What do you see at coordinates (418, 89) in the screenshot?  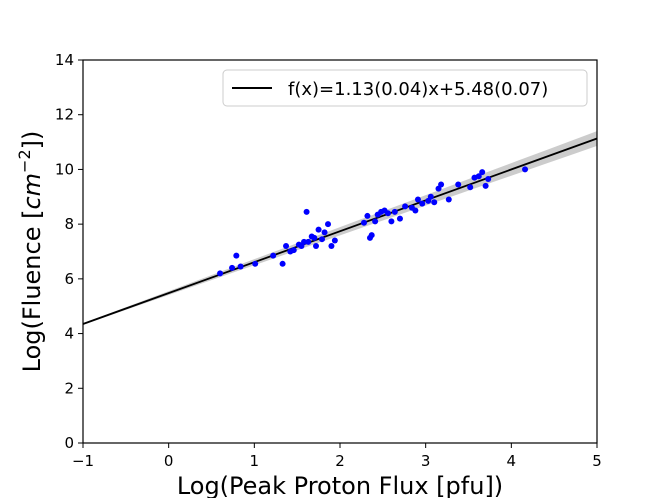 I see `legend-label: f(x)=1.13(0.04)x+5.48(0.07)` at bounding box center [418, 89].